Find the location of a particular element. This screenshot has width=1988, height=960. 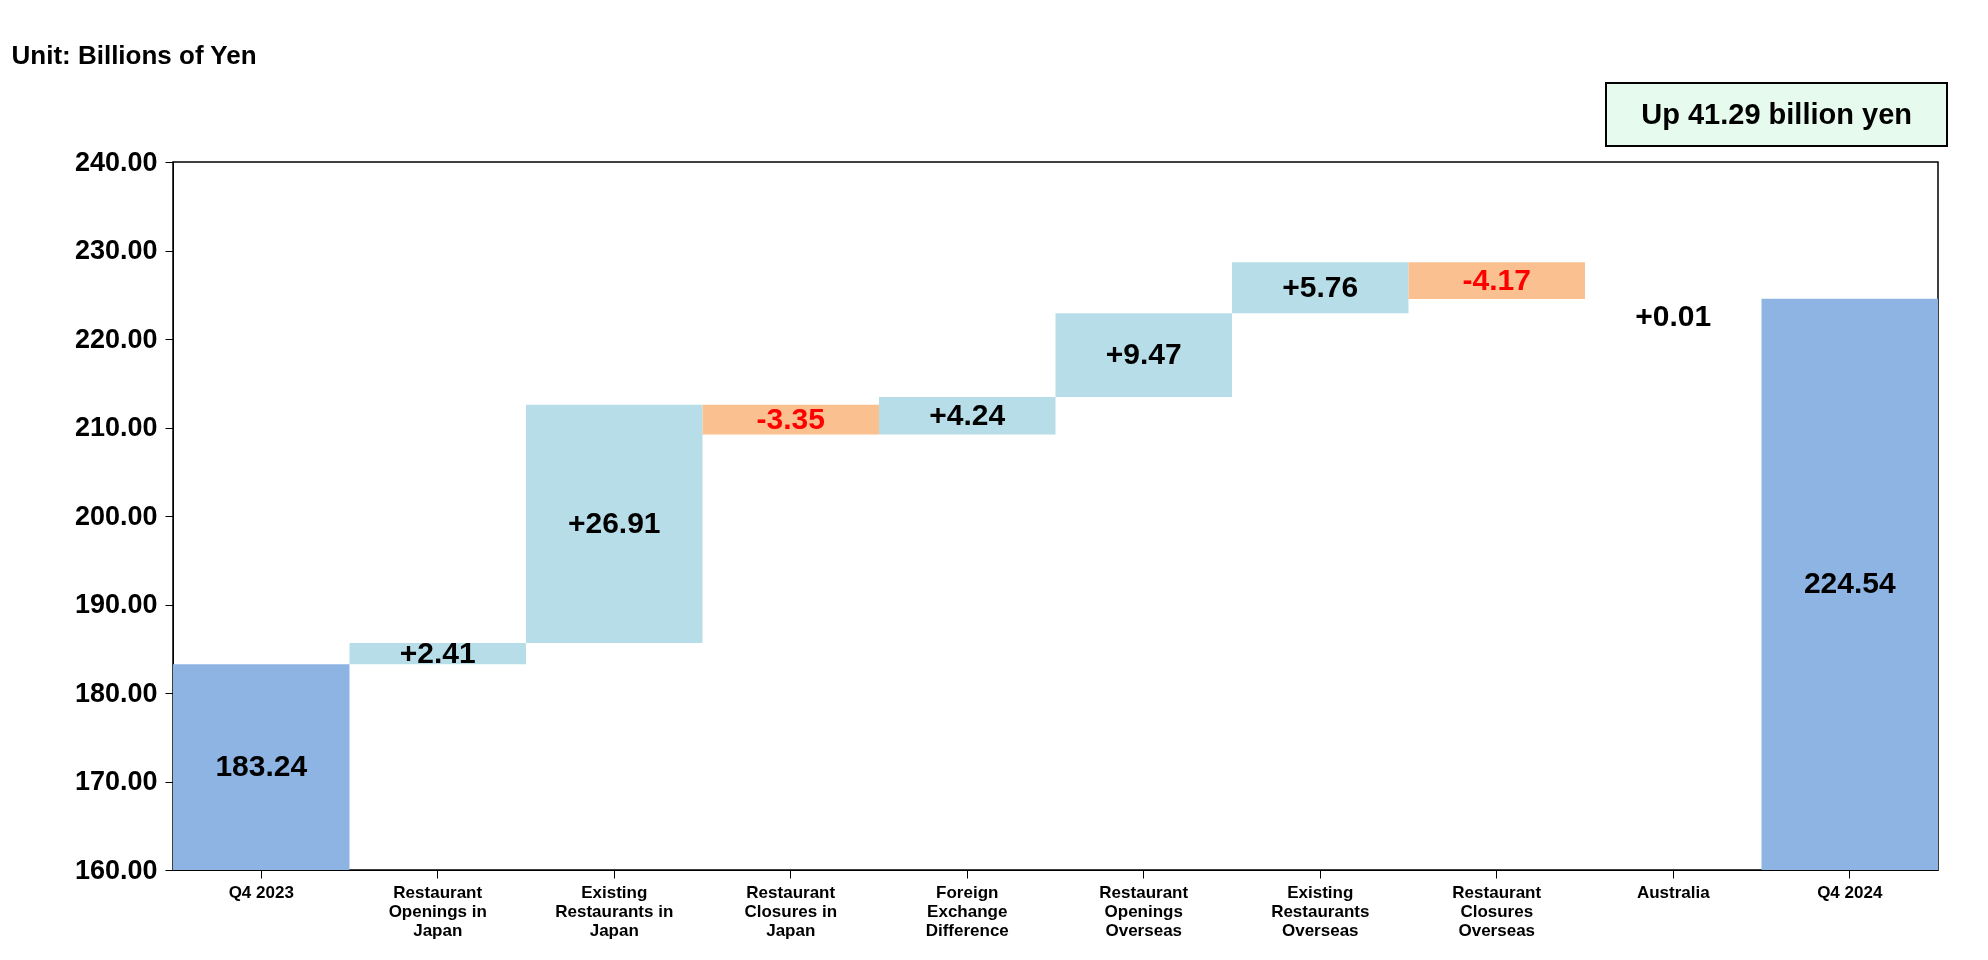

data-label: +4.24 is located at coordinates (967, 414).